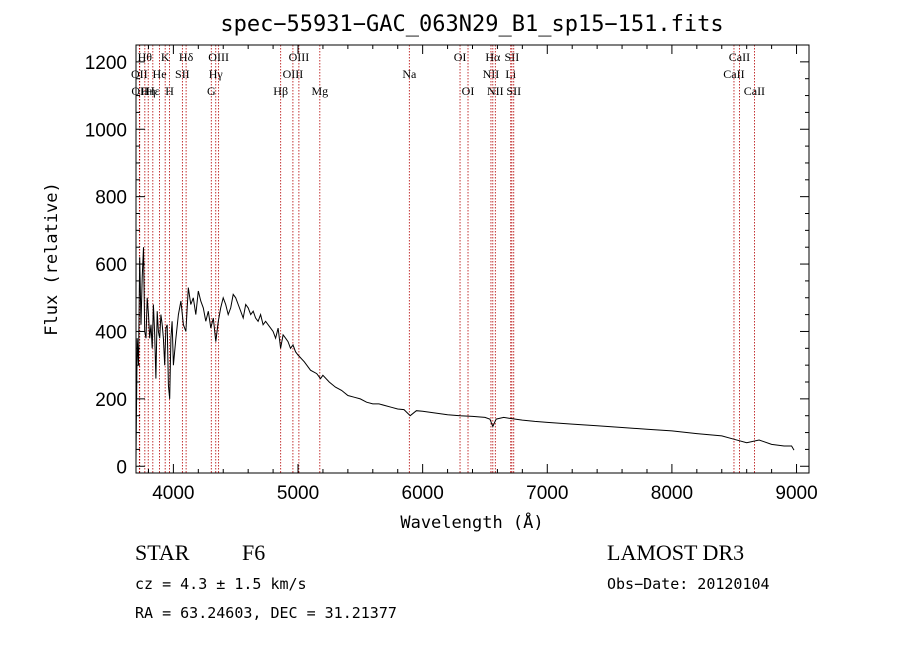 This screenshot has height=649, width=900. What do you see at coordinates (52, 259) in the screenshot?
I see `y-axis-label: Flux (relative)` at bounding box center [52, 259].